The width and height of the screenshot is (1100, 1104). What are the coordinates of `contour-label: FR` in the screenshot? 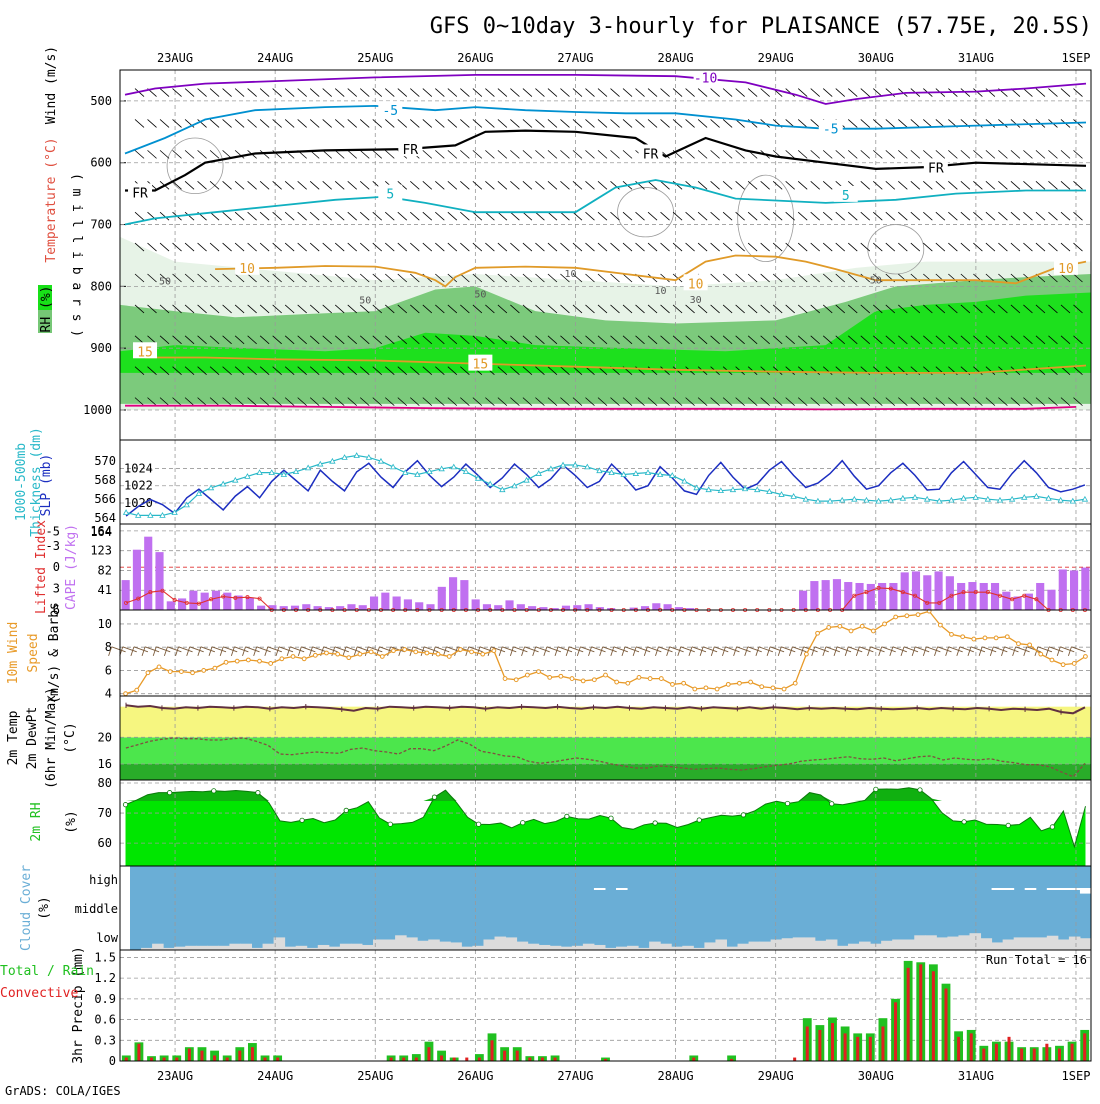 It's located at (936, 169).